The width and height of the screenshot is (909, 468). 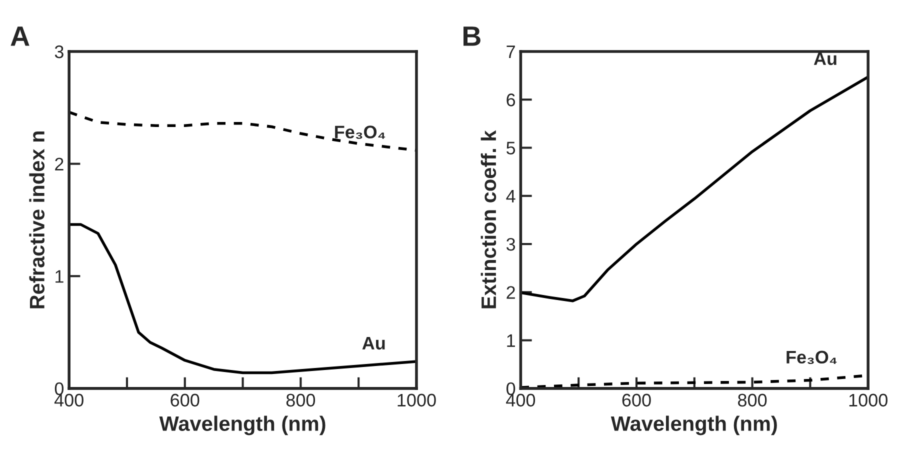 I want to click on y-tick-label: 7, so click(x=510, y=52).